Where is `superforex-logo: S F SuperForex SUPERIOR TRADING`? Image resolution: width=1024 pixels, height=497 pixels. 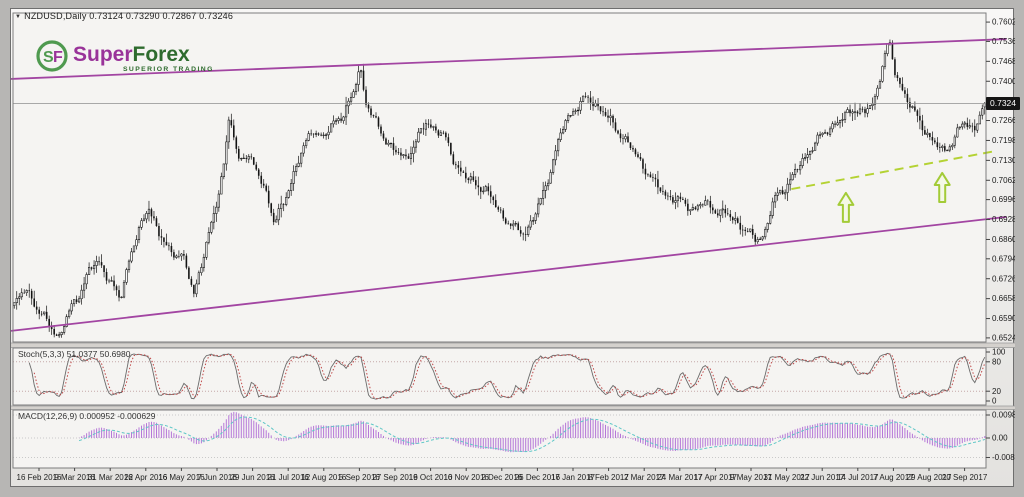
superforex-logo: S F SuperForex SUPERIOR TRADING is located at coordinates (133, 58).